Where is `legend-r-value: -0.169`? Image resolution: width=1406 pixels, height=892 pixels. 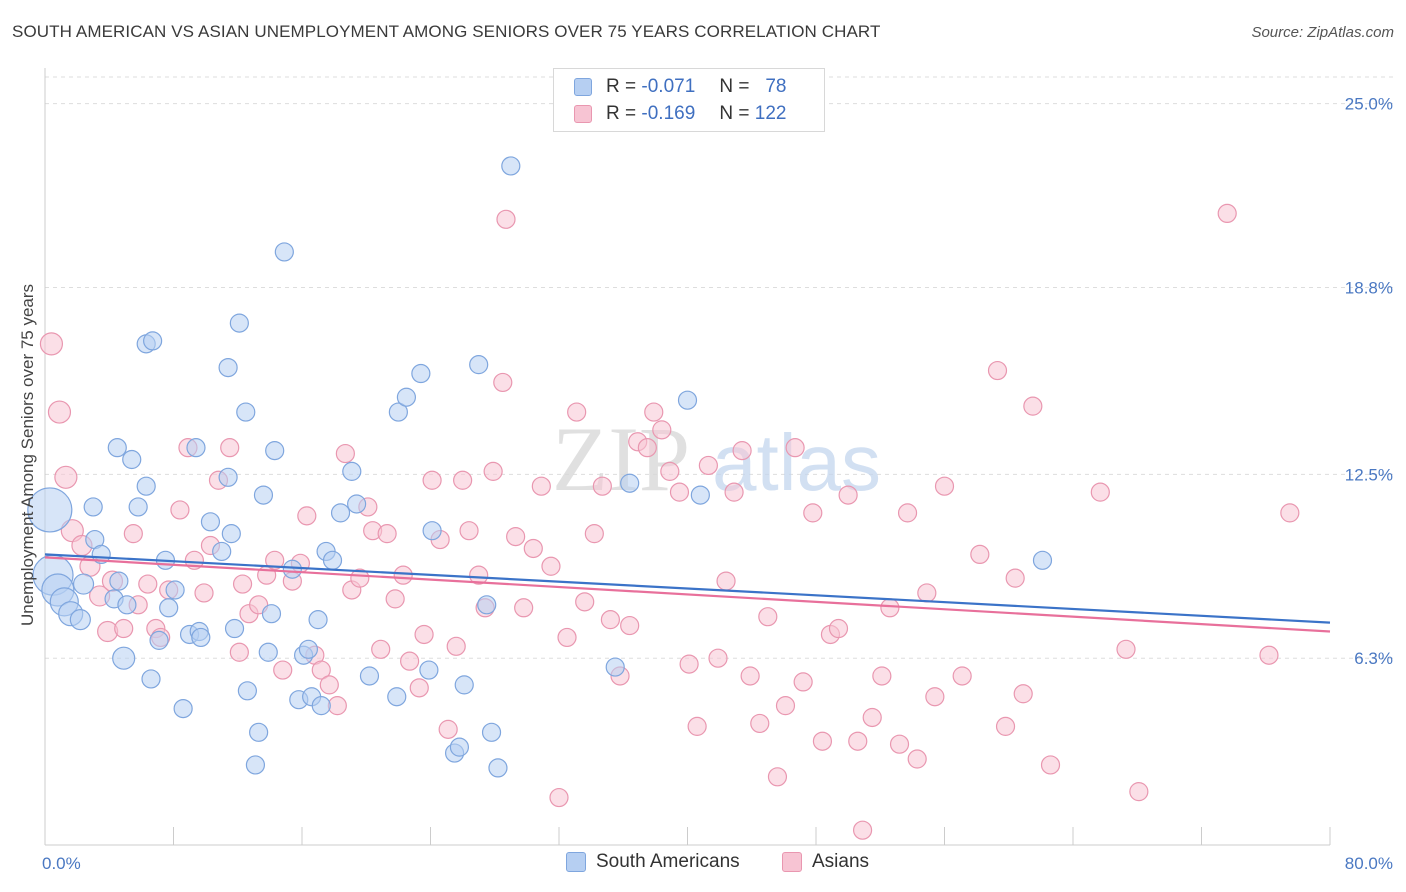 legend-r-value: -0.169 is located at coordinates (668, 113).